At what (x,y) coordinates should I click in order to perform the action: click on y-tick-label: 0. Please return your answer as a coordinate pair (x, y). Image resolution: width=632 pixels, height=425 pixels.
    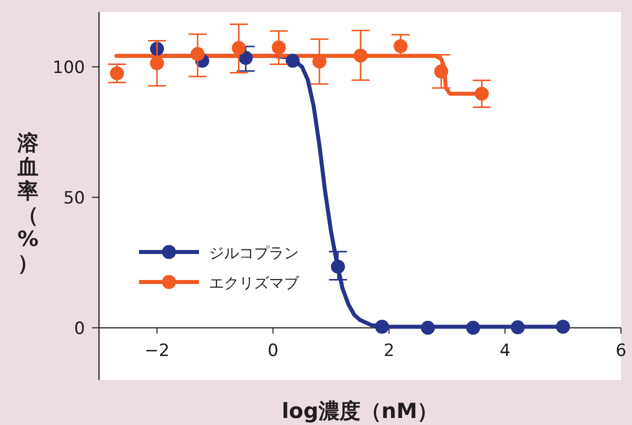
    Looking at the image, I should click on (79, 328).